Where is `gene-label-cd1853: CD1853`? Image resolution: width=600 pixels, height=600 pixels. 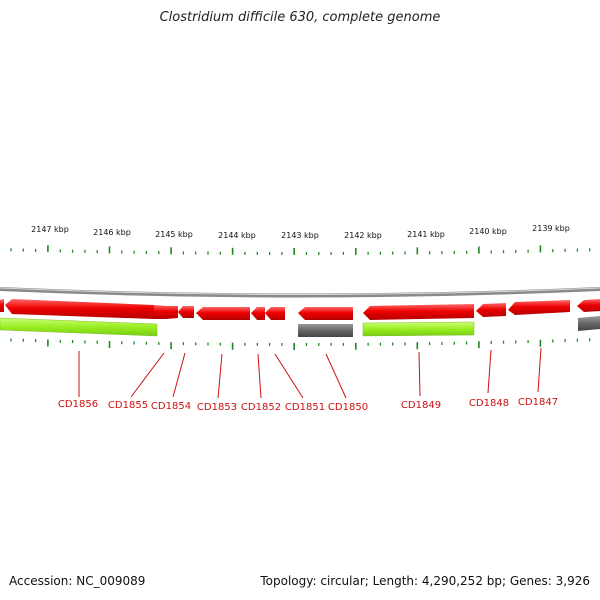 gene-label-cd1853: CD1853 is located at coordinates (217, 407).